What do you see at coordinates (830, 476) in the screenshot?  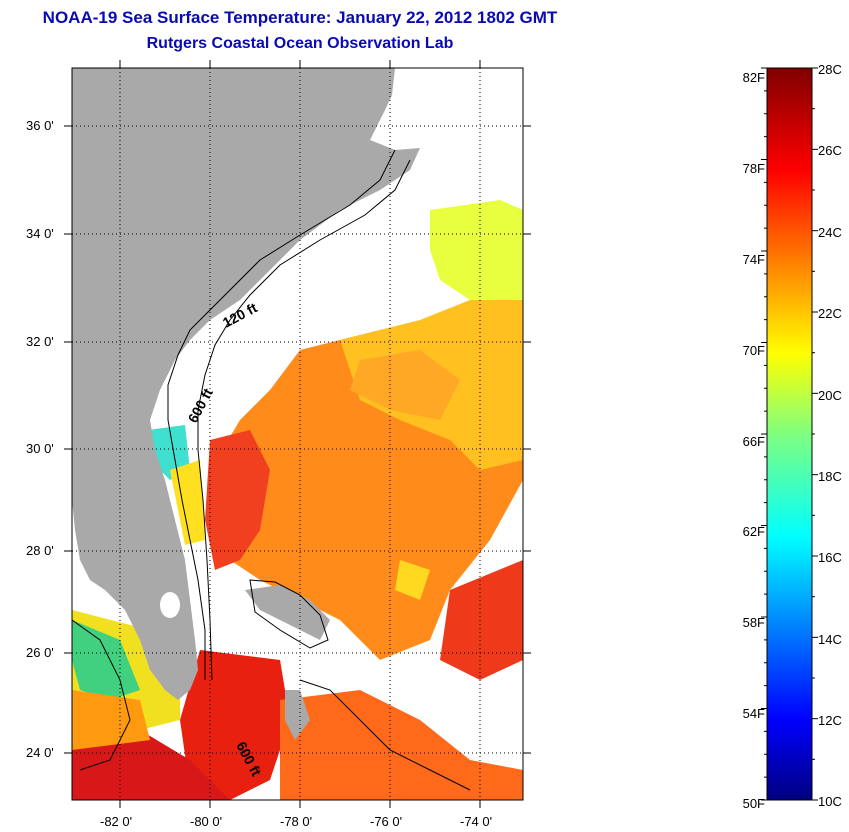 I see `colorbar-c-label: 18C` at bounding box center [830, 476].